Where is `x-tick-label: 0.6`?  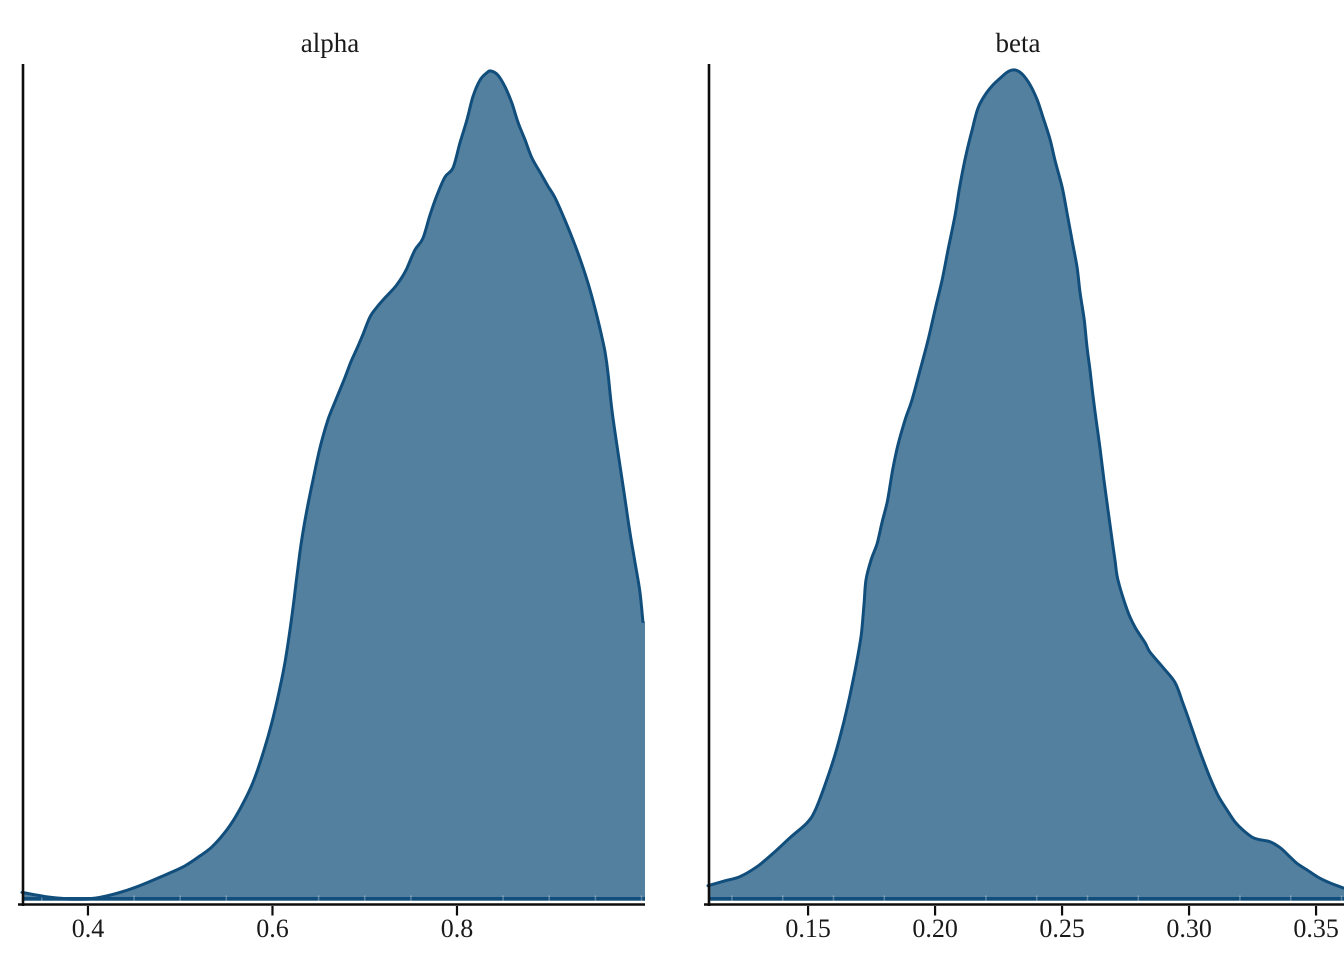
x-tick-label: 0.6 is located at coordinates (272, 928).